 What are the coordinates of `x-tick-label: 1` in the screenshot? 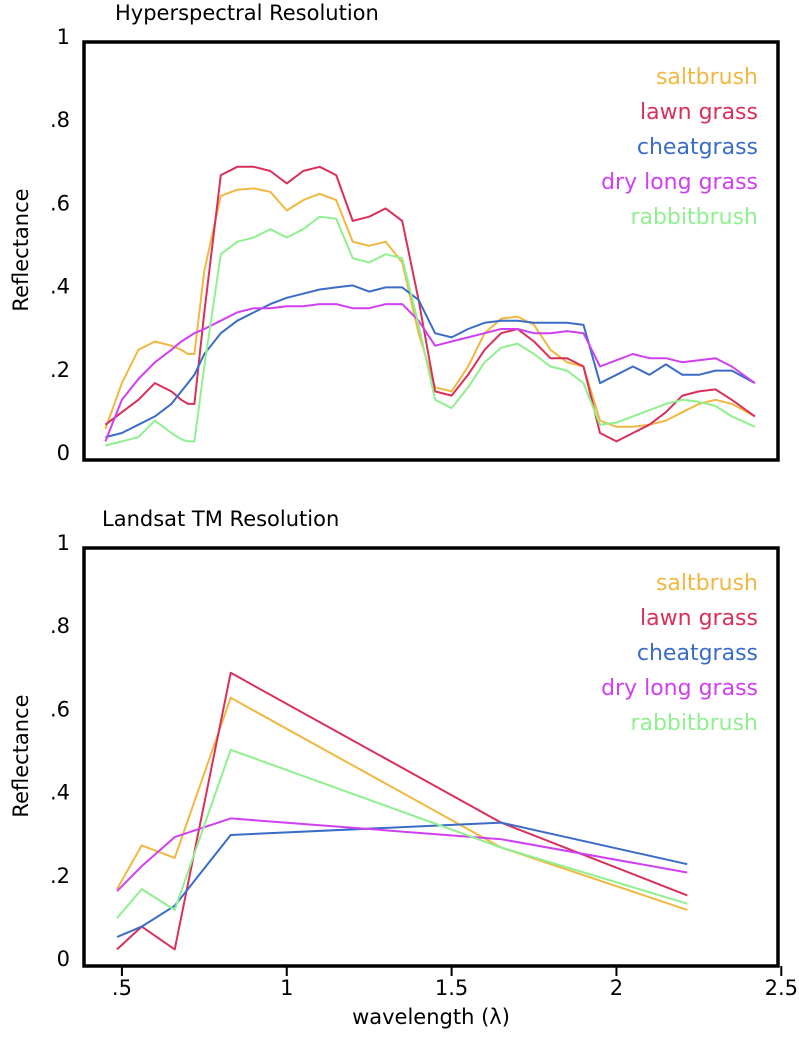 It's located at (286, 988).